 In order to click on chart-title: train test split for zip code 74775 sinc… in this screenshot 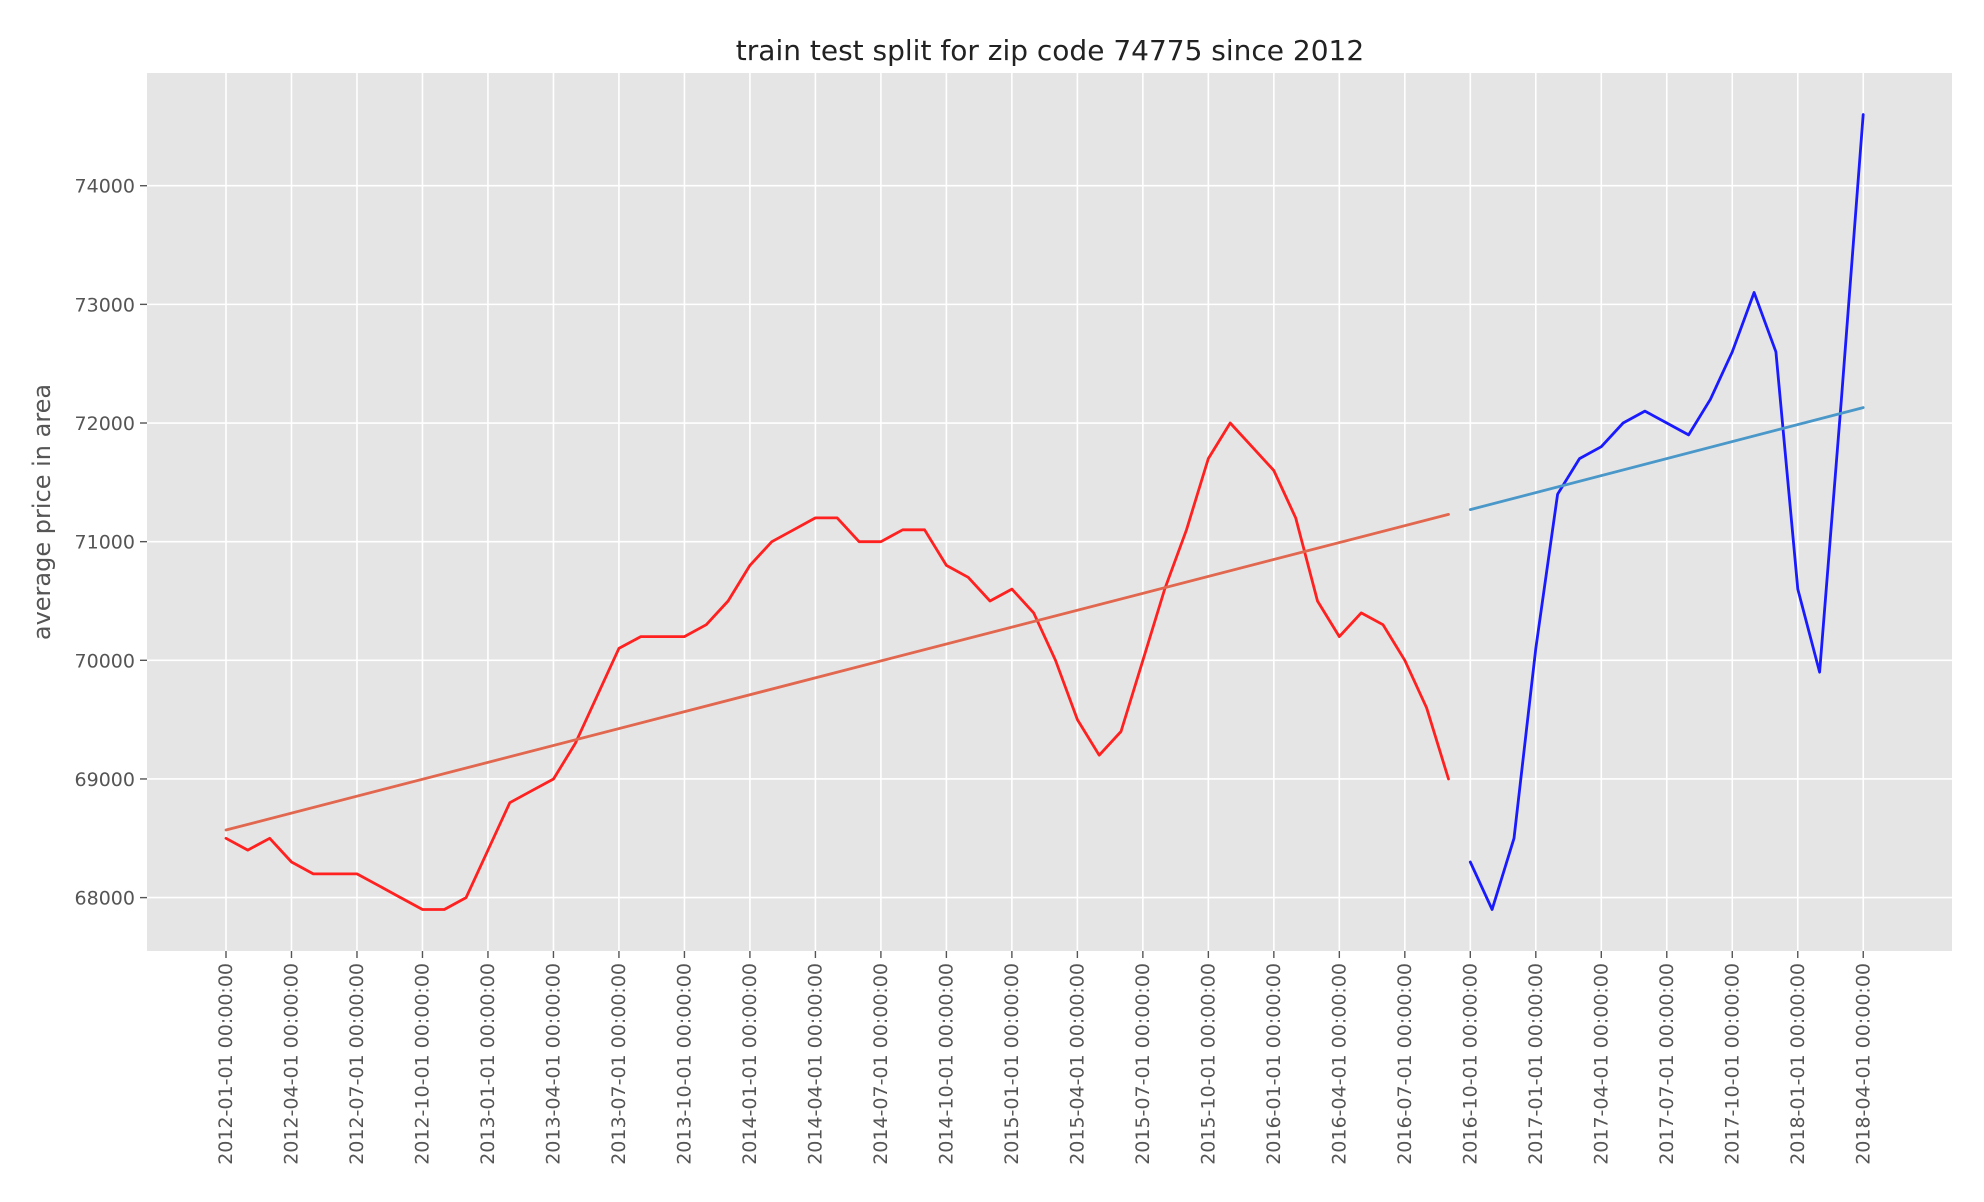, I will do `click(1050, 50)`.